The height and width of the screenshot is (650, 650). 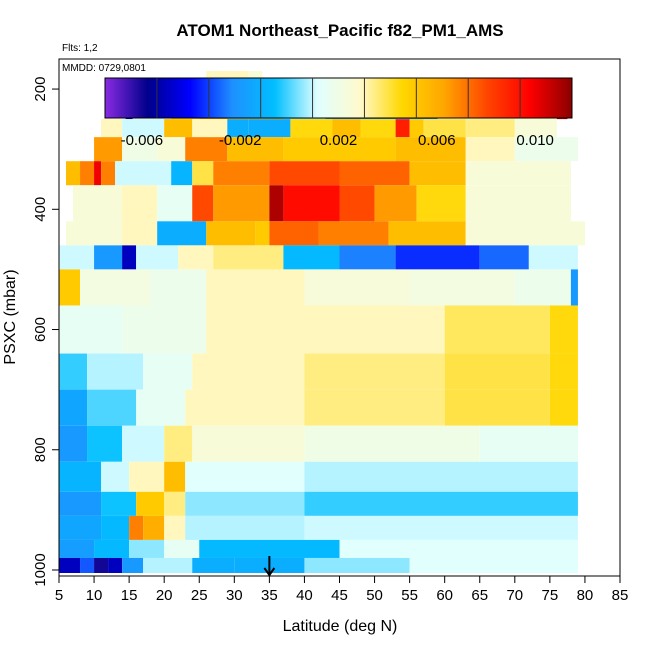 What do you see at coordinates (269, 566) in the screenshot?
I see `latitude-marker-arrow` at bounding box center [269, 566].